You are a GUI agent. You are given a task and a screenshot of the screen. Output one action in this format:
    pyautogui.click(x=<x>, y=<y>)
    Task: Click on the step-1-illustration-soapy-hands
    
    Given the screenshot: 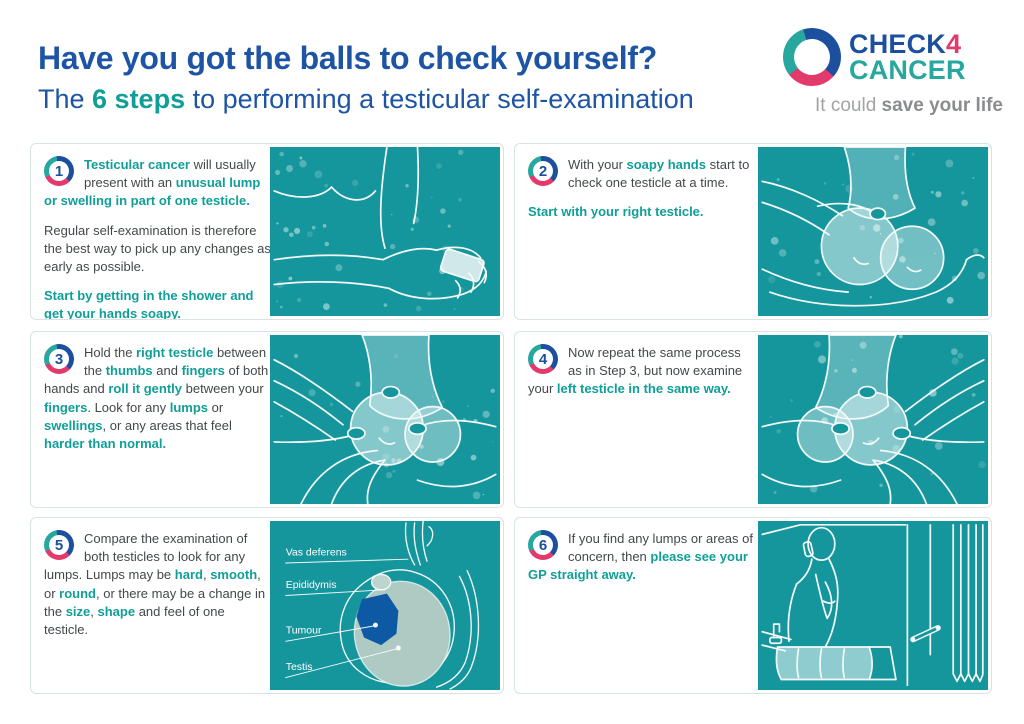 What is the action you would take?
    pyautogui.click(x=385, y=231)
    